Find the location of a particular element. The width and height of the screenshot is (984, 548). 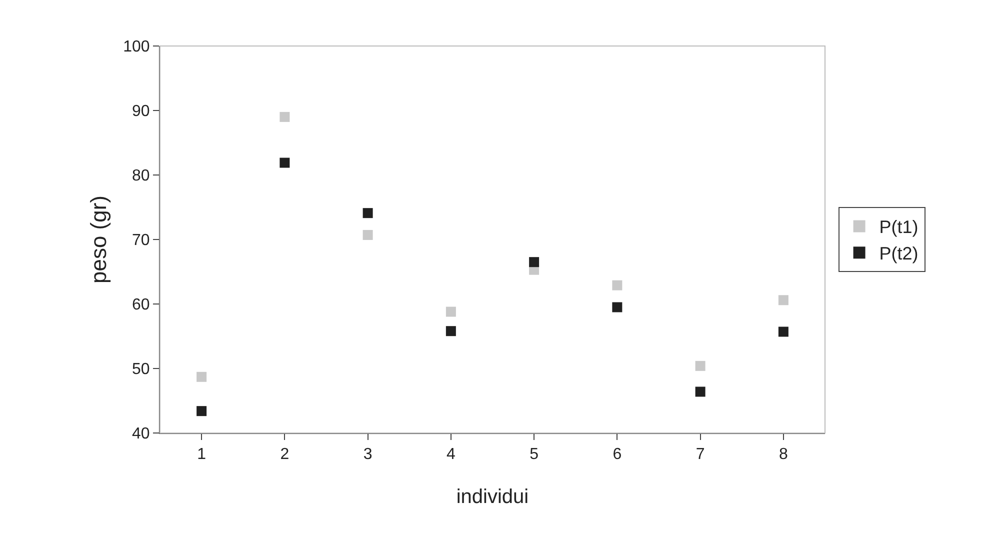

x-tick-label: 4 is located at coordinates (451, 455).